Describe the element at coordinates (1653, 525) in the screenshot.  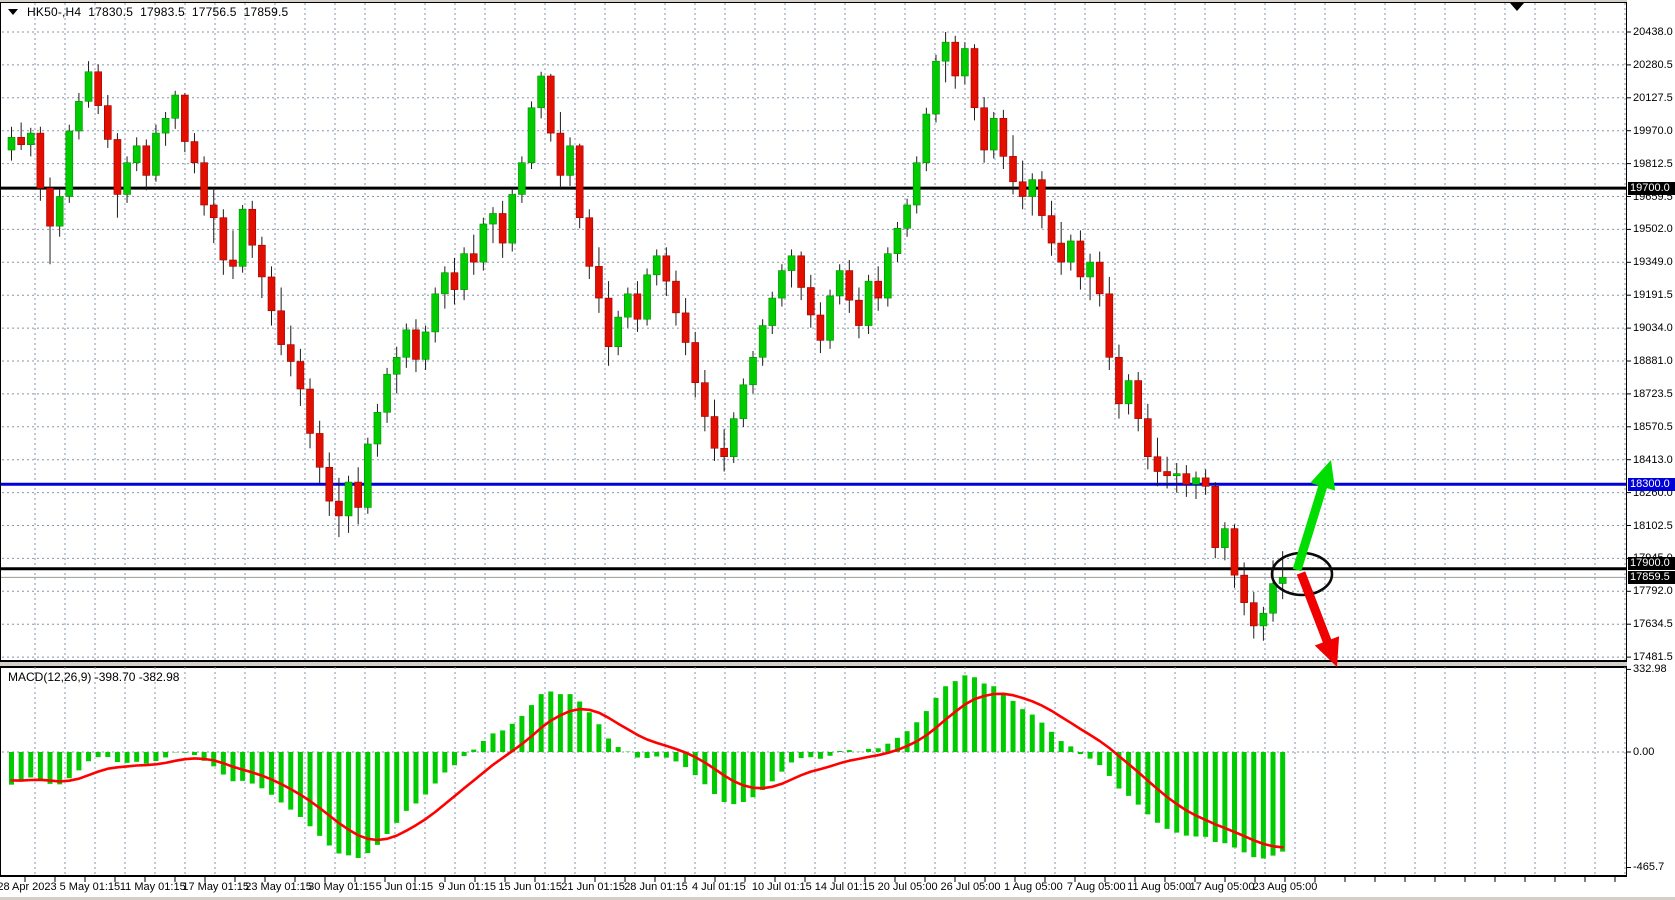
I see `price-axis-label: 18102.5` at that location.